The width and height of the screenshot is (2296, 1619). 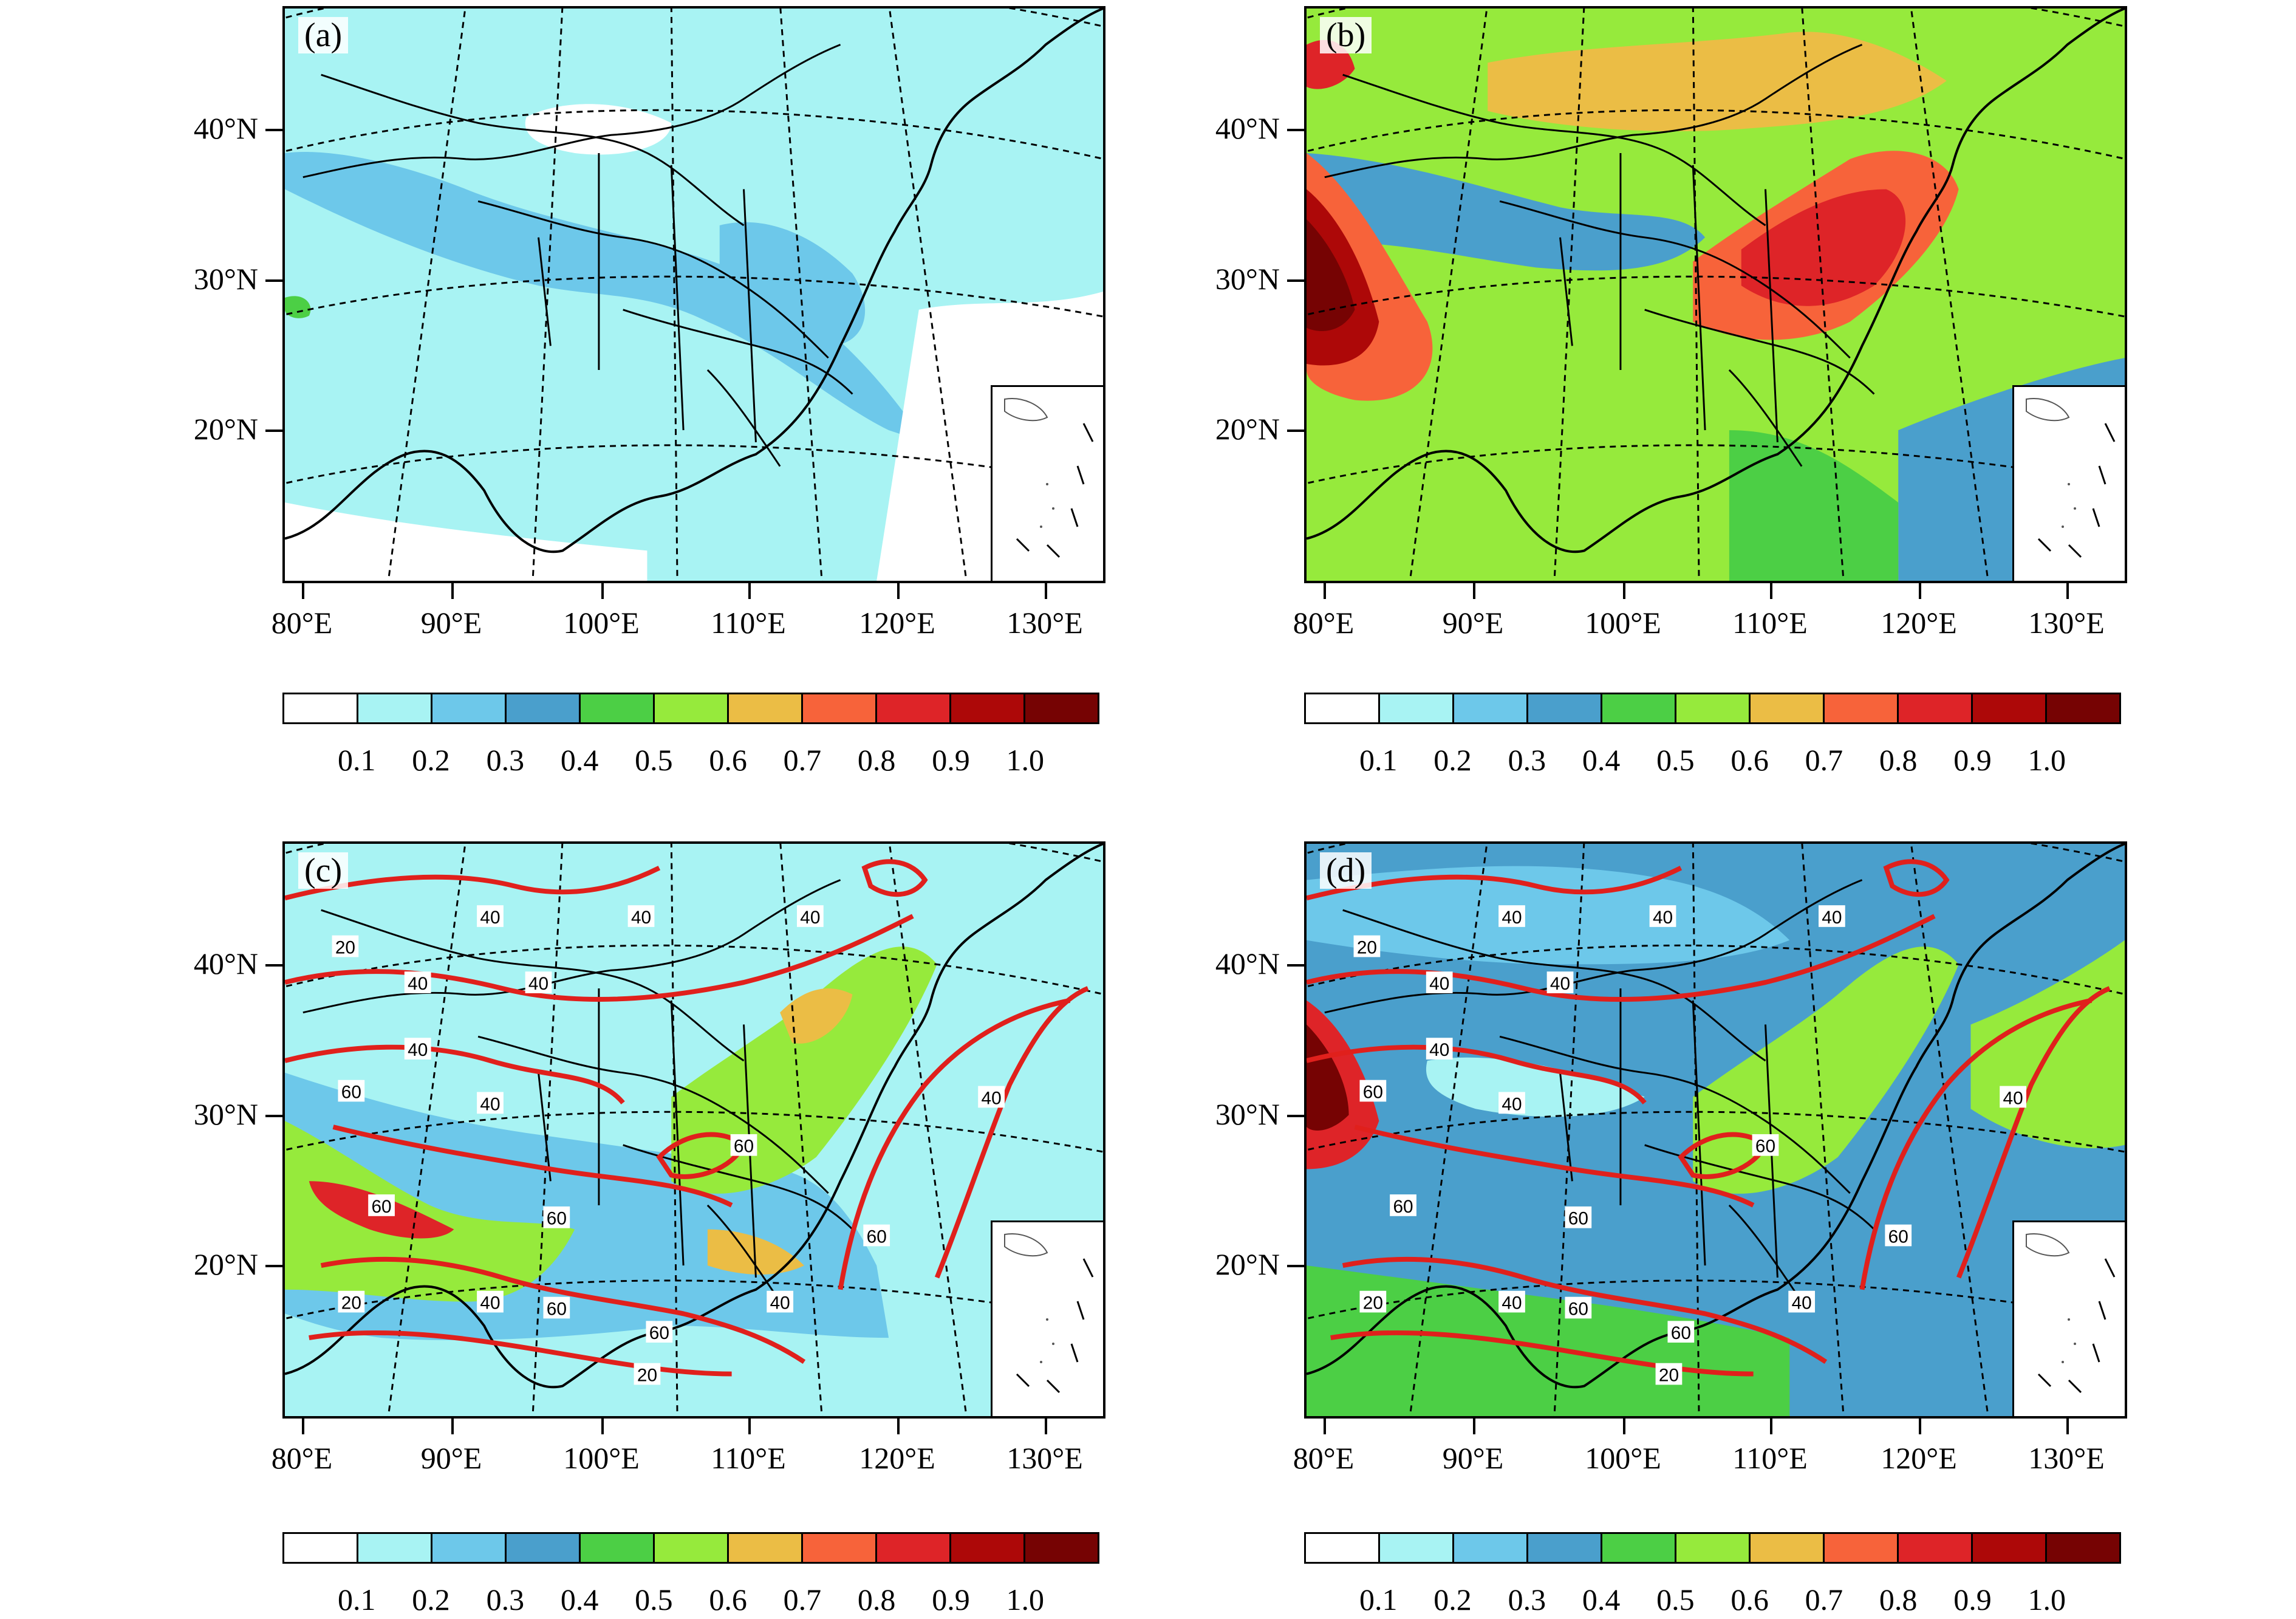 What do you see at coordinates (1247, 963) in the screenshot?
I see `latitude-label: 40°N` at bounding box center [1247, 963].